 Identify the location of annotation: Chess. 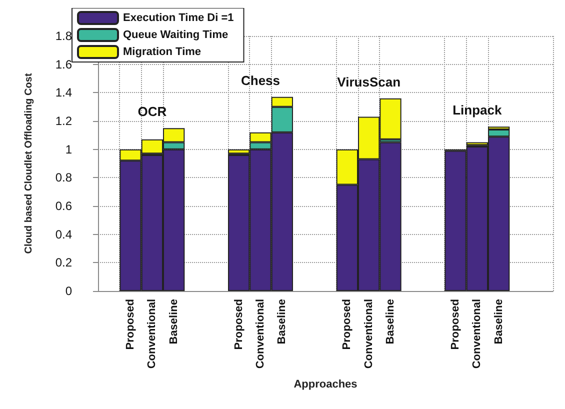
(260, 80).